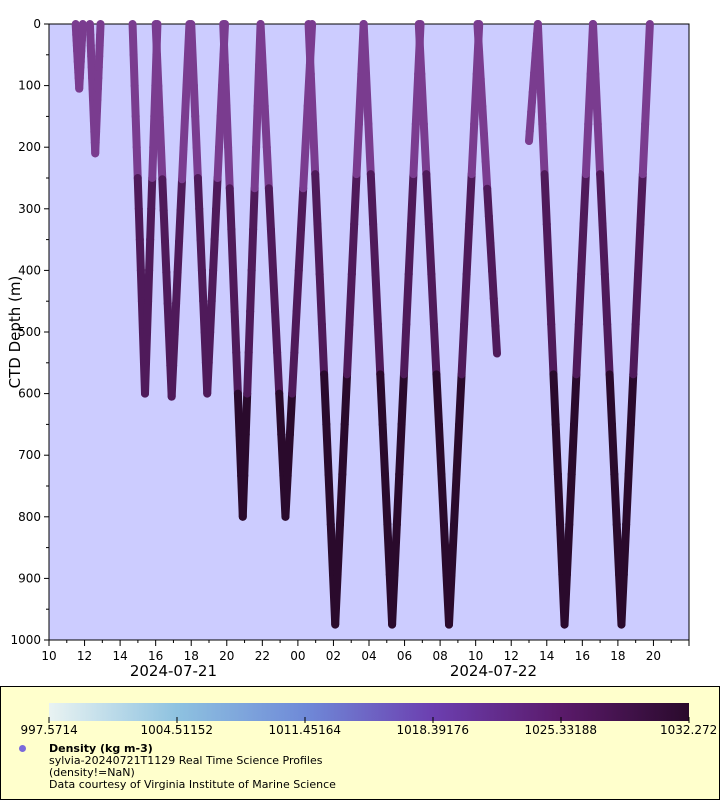  I want to click on colorbar-tick-label: 997.5714, so click(49, 730).